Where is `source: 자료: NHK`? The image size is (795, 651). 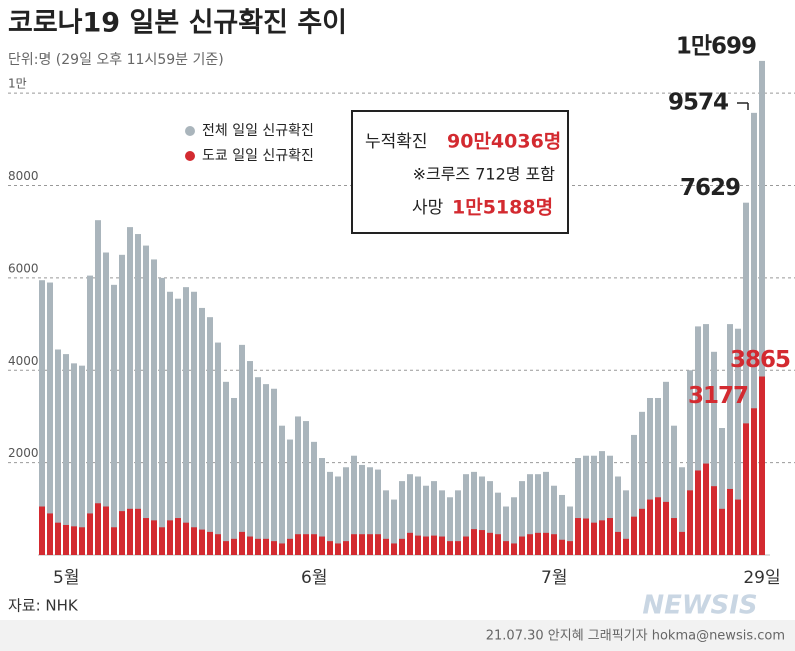 source: 자료: NHK is located at coordinates (43, 606).